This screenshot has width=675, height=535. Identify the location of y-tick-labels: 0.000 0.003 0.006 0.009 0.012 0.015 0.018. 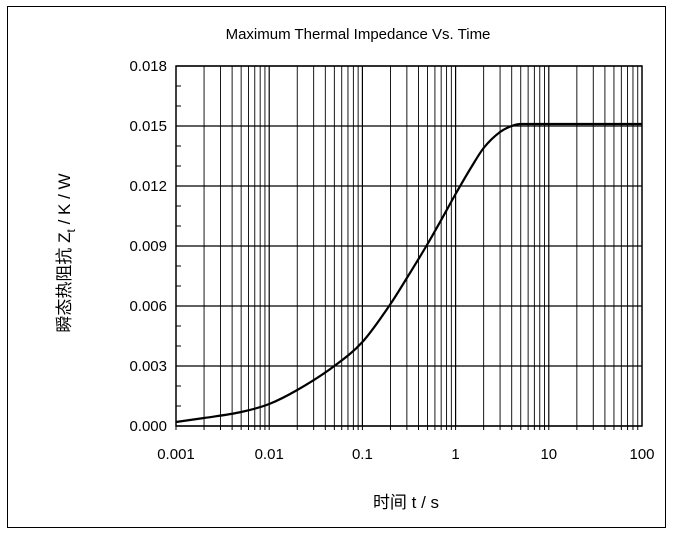
(148, 246).